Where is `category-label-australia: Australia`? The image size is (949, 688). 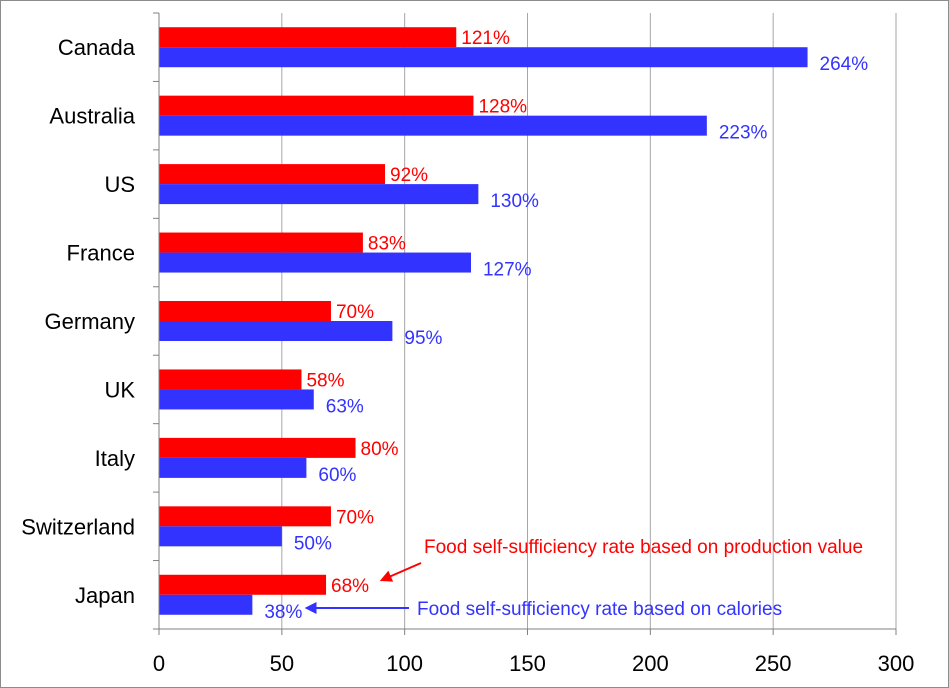 category-label-australia: Australia is located at coordinates (92, 116).